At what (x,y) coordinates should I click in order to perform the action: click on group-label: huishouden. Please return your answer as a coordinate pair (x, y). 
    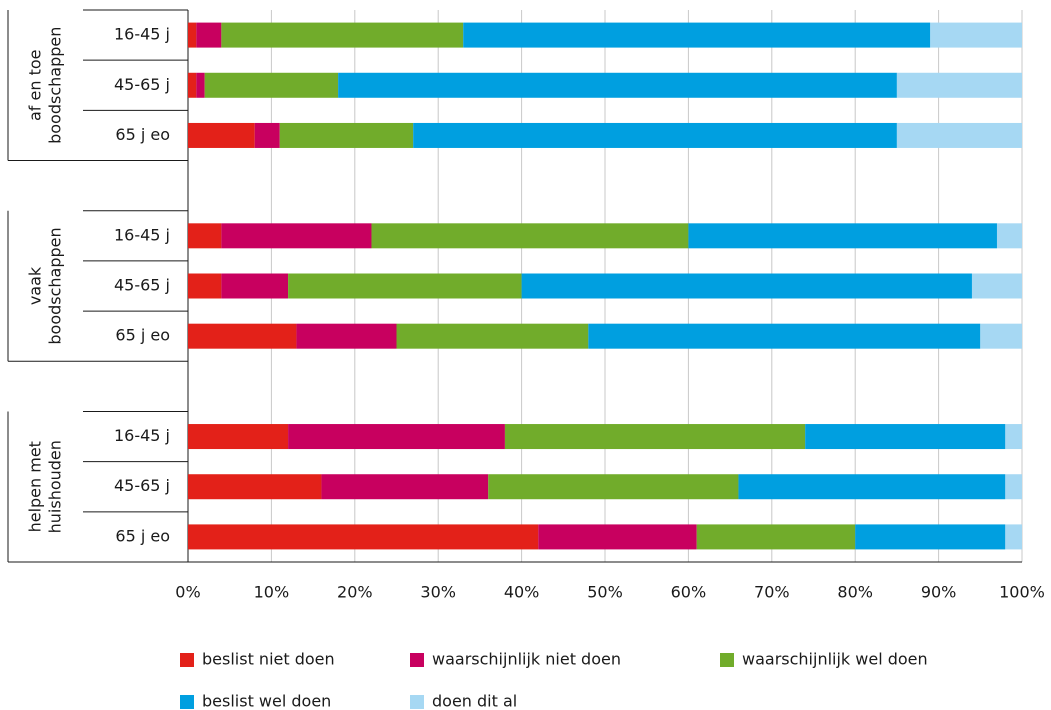
    Looking at the image, I should click on (55, 486).